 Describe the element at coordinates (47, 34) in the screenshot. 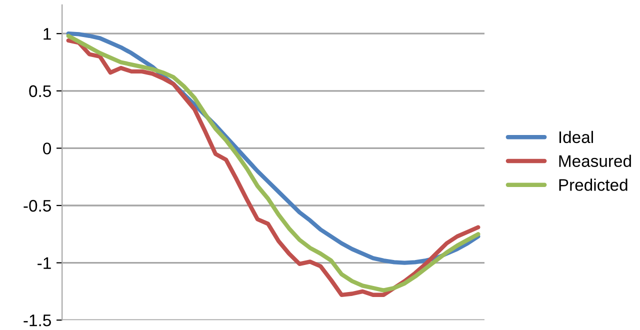

I see `y-tick-label: 1` at that location.